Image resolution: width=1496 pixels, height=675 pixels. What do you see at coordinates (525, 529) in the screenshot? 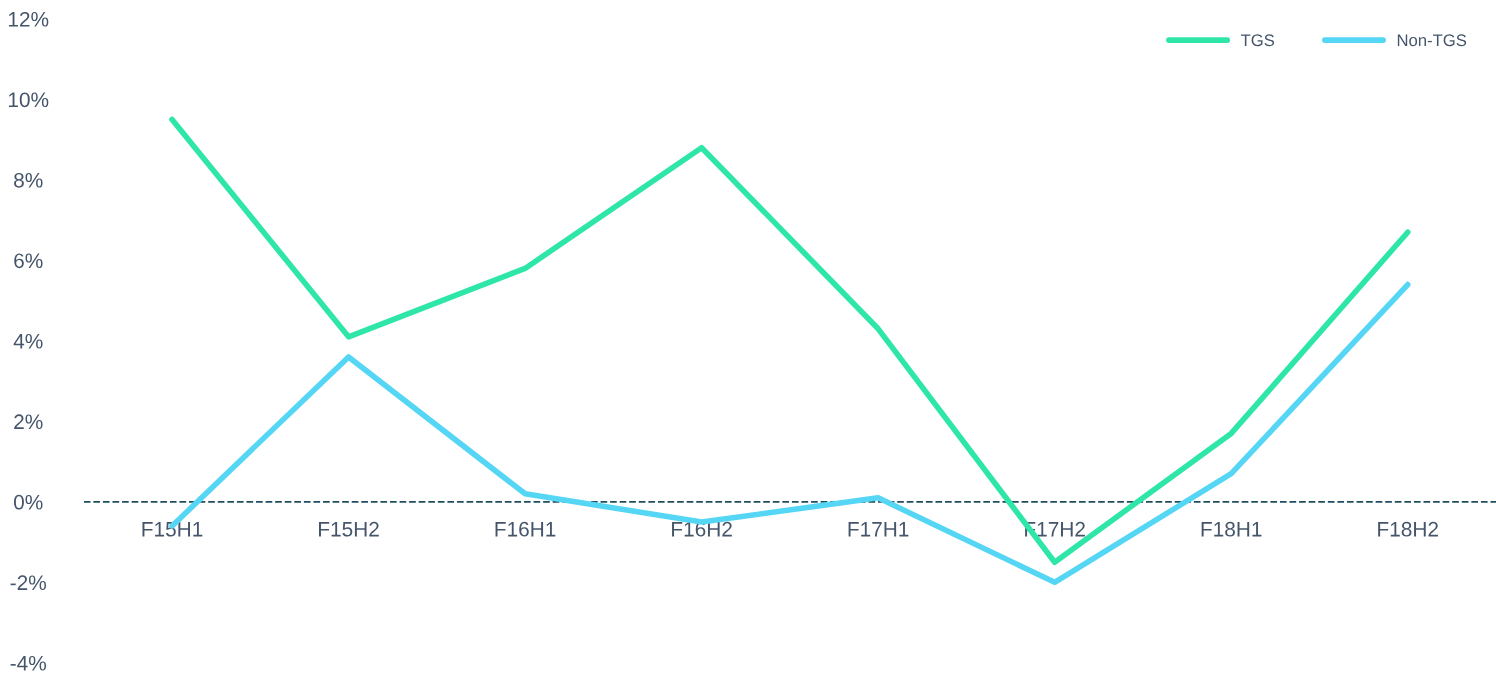
I see `x-tick-label: F16H1` at bounding box center [525, 529].